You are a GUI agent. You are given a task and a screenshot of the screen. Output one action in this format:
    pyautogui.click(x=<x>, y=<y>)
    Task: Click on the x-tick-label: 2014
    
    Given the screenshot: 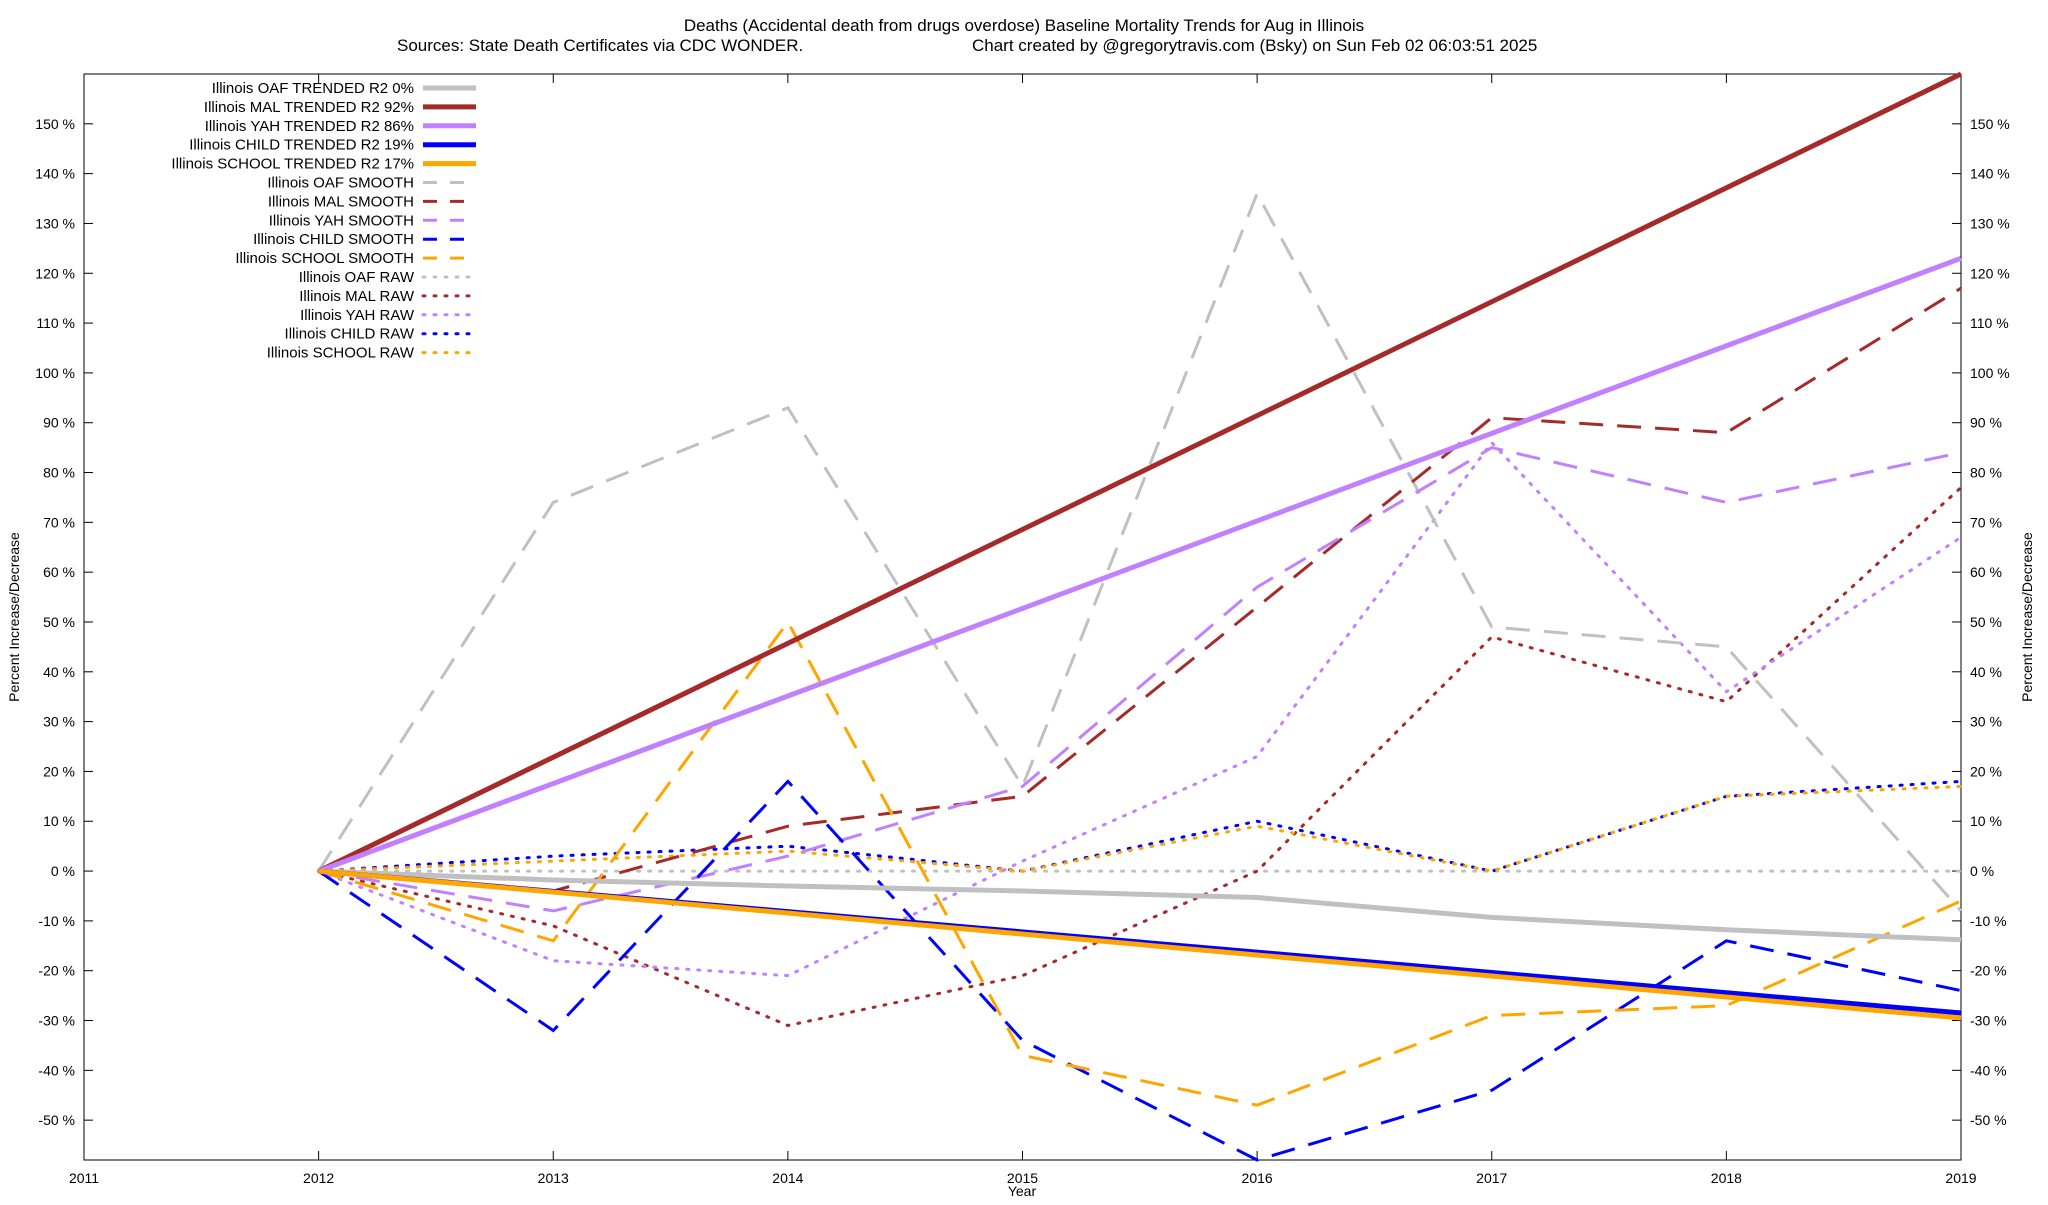 What is the action you would take?
    pyautogui.click(x=787, y=1178)
    